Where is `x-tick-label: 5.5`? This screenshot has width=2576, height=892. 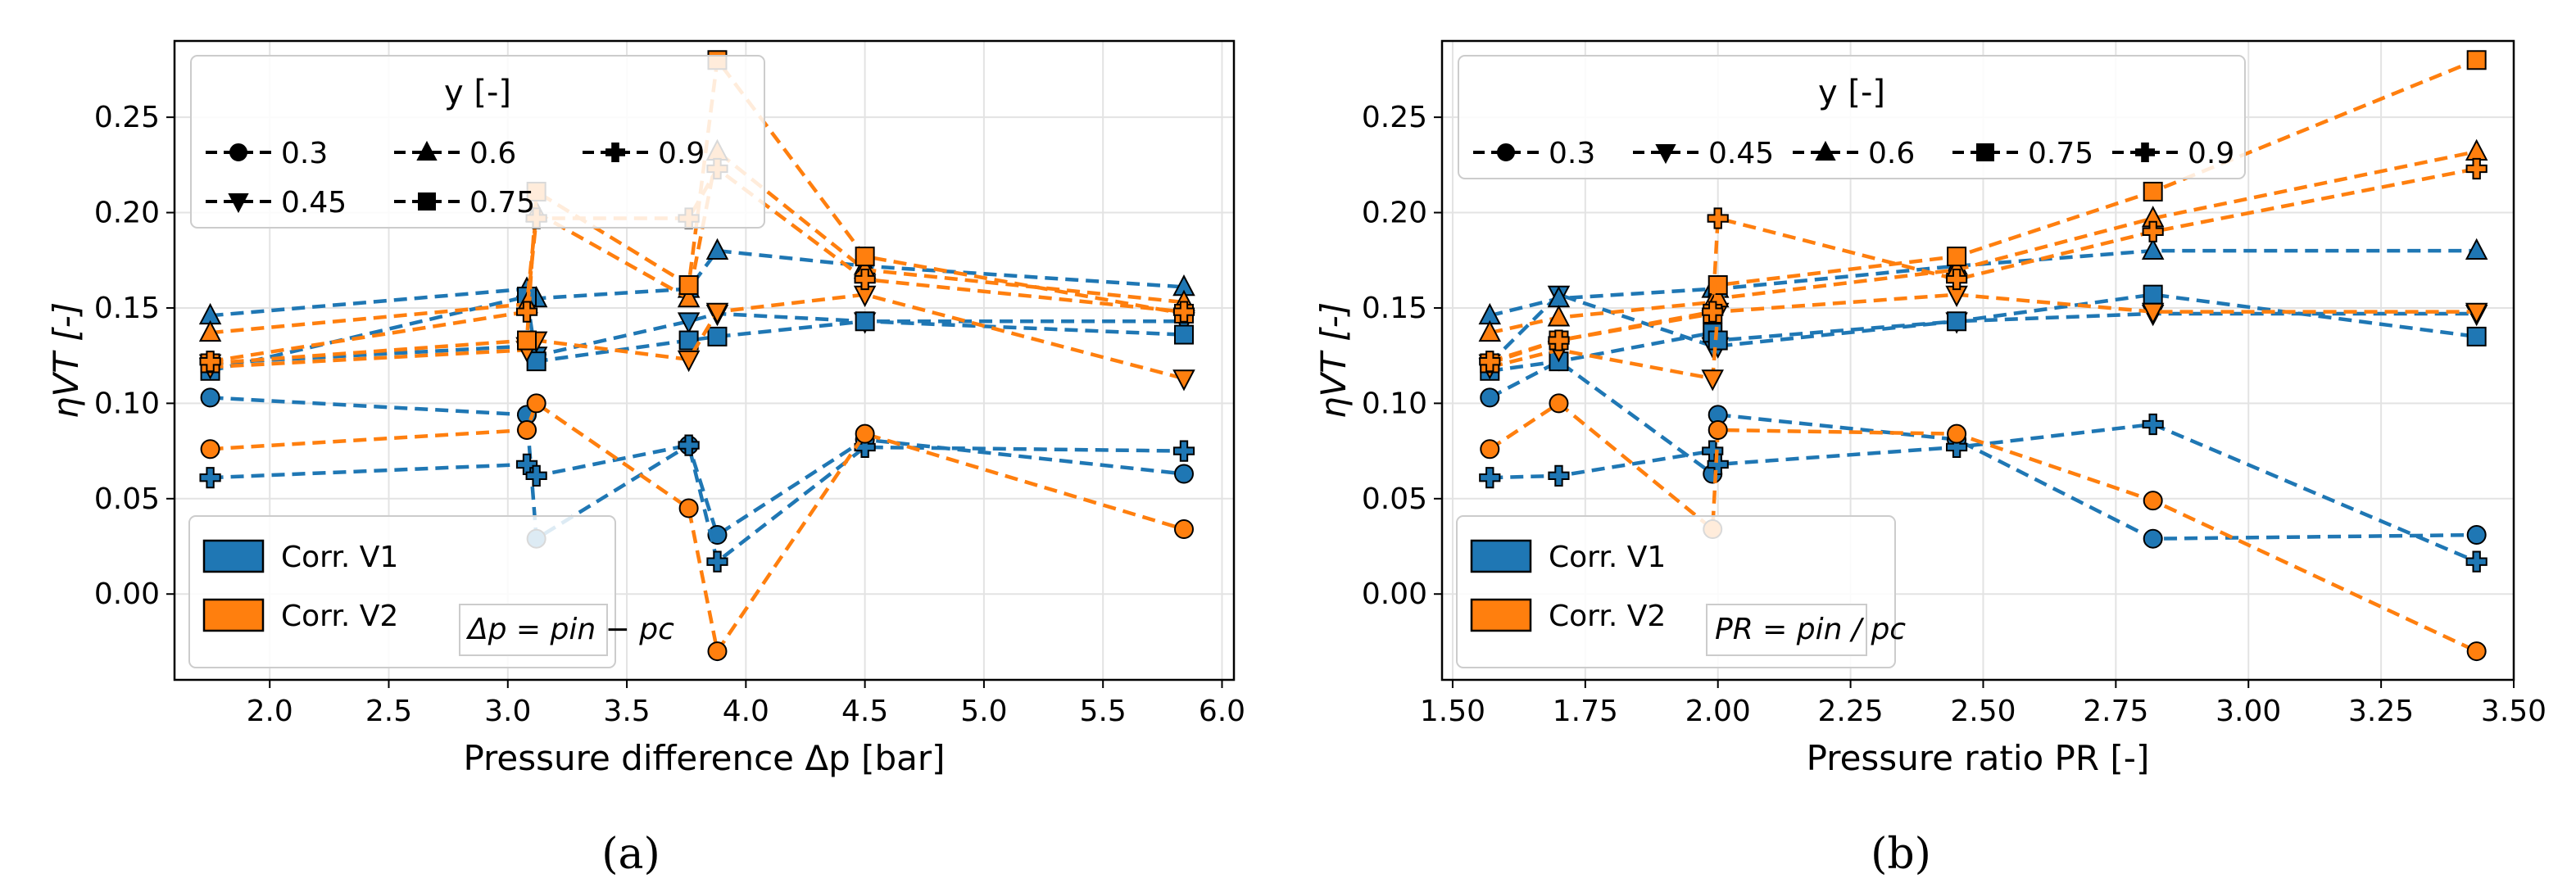 x-tick-label: 5.5 is located at coordinates (1103, 711).